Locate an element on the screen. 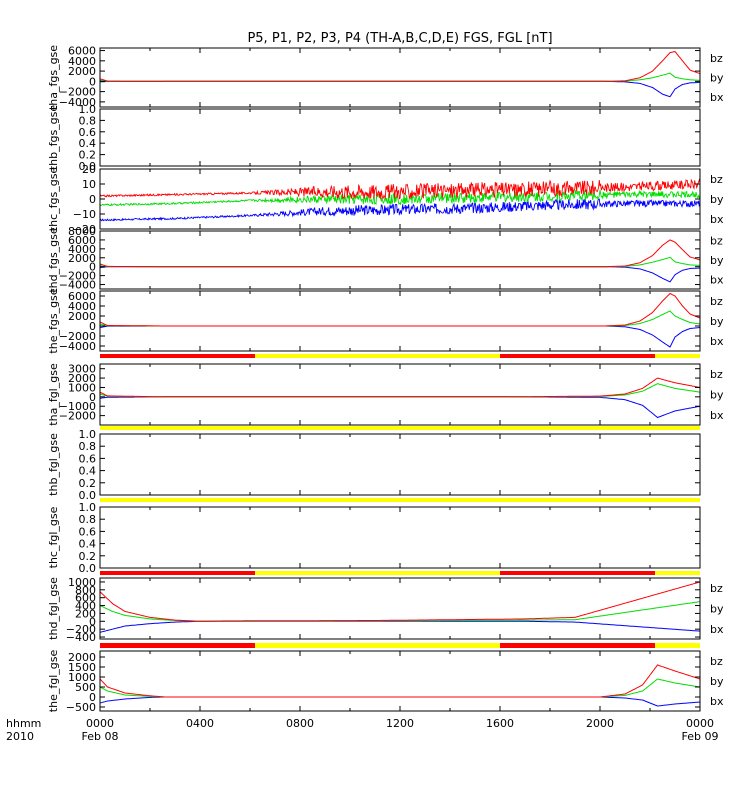  y-tick-label: −200 is located at coordinates (81, 629).